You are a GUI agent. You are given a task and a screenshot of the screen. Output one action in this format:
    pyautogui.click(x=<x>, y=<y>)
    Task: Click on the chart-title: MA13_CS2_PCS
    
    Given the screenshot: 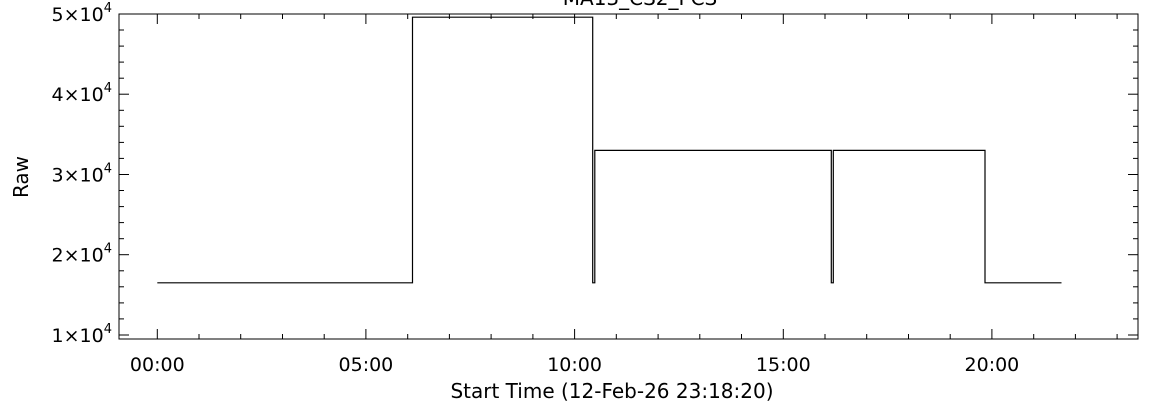 What is the action you would take?
    pyautogui.click(x=640, y=5)
    